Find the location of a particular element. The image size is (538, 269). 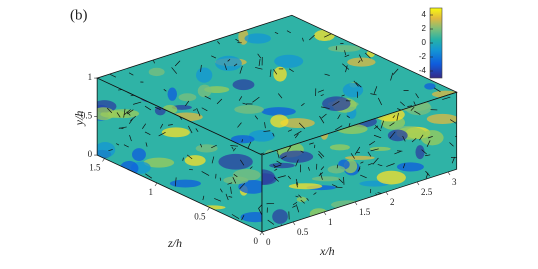

z-tick is located at coordinates (156, 184).